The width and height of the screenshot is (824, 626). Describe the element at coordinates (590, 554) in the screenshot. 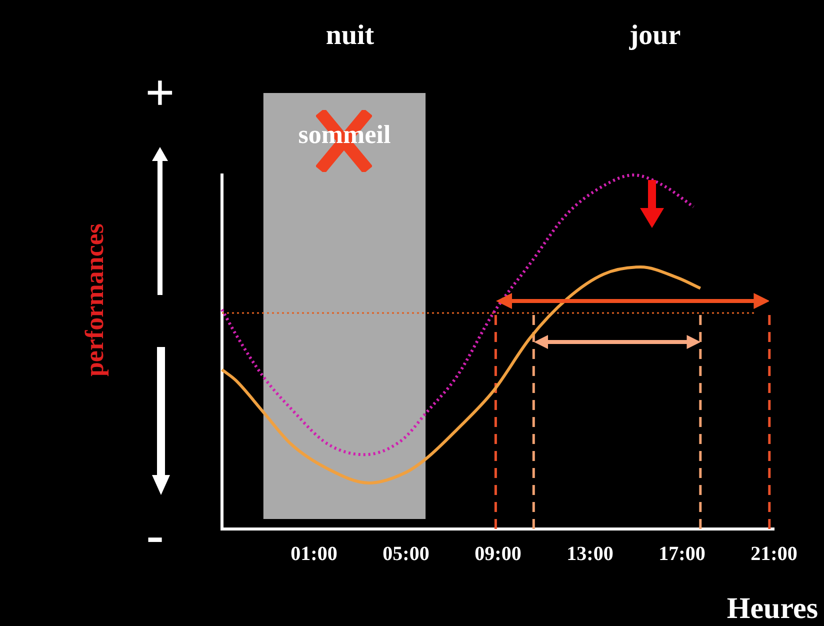

I see `x-tick-label: 13:00` at that location.